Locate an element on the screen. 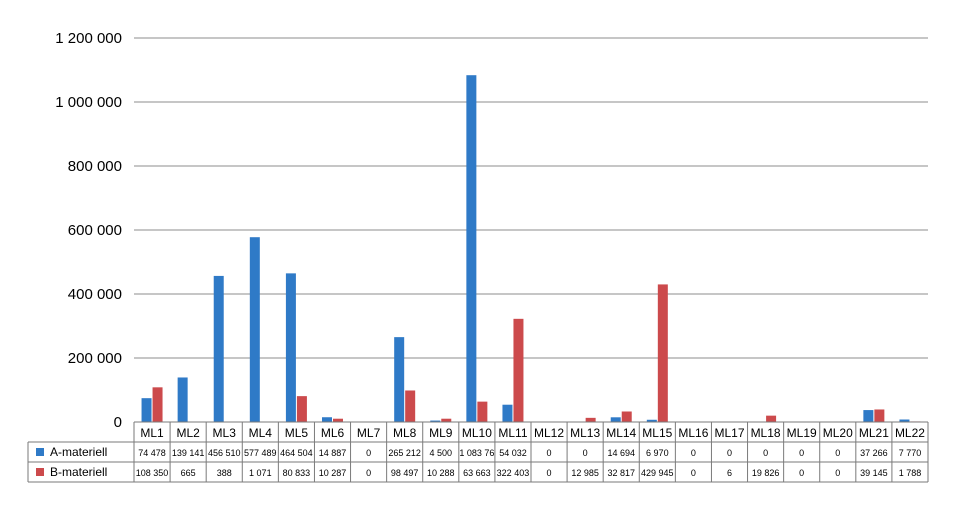  data-label: 74 478 is located at coordinates (152, 453).